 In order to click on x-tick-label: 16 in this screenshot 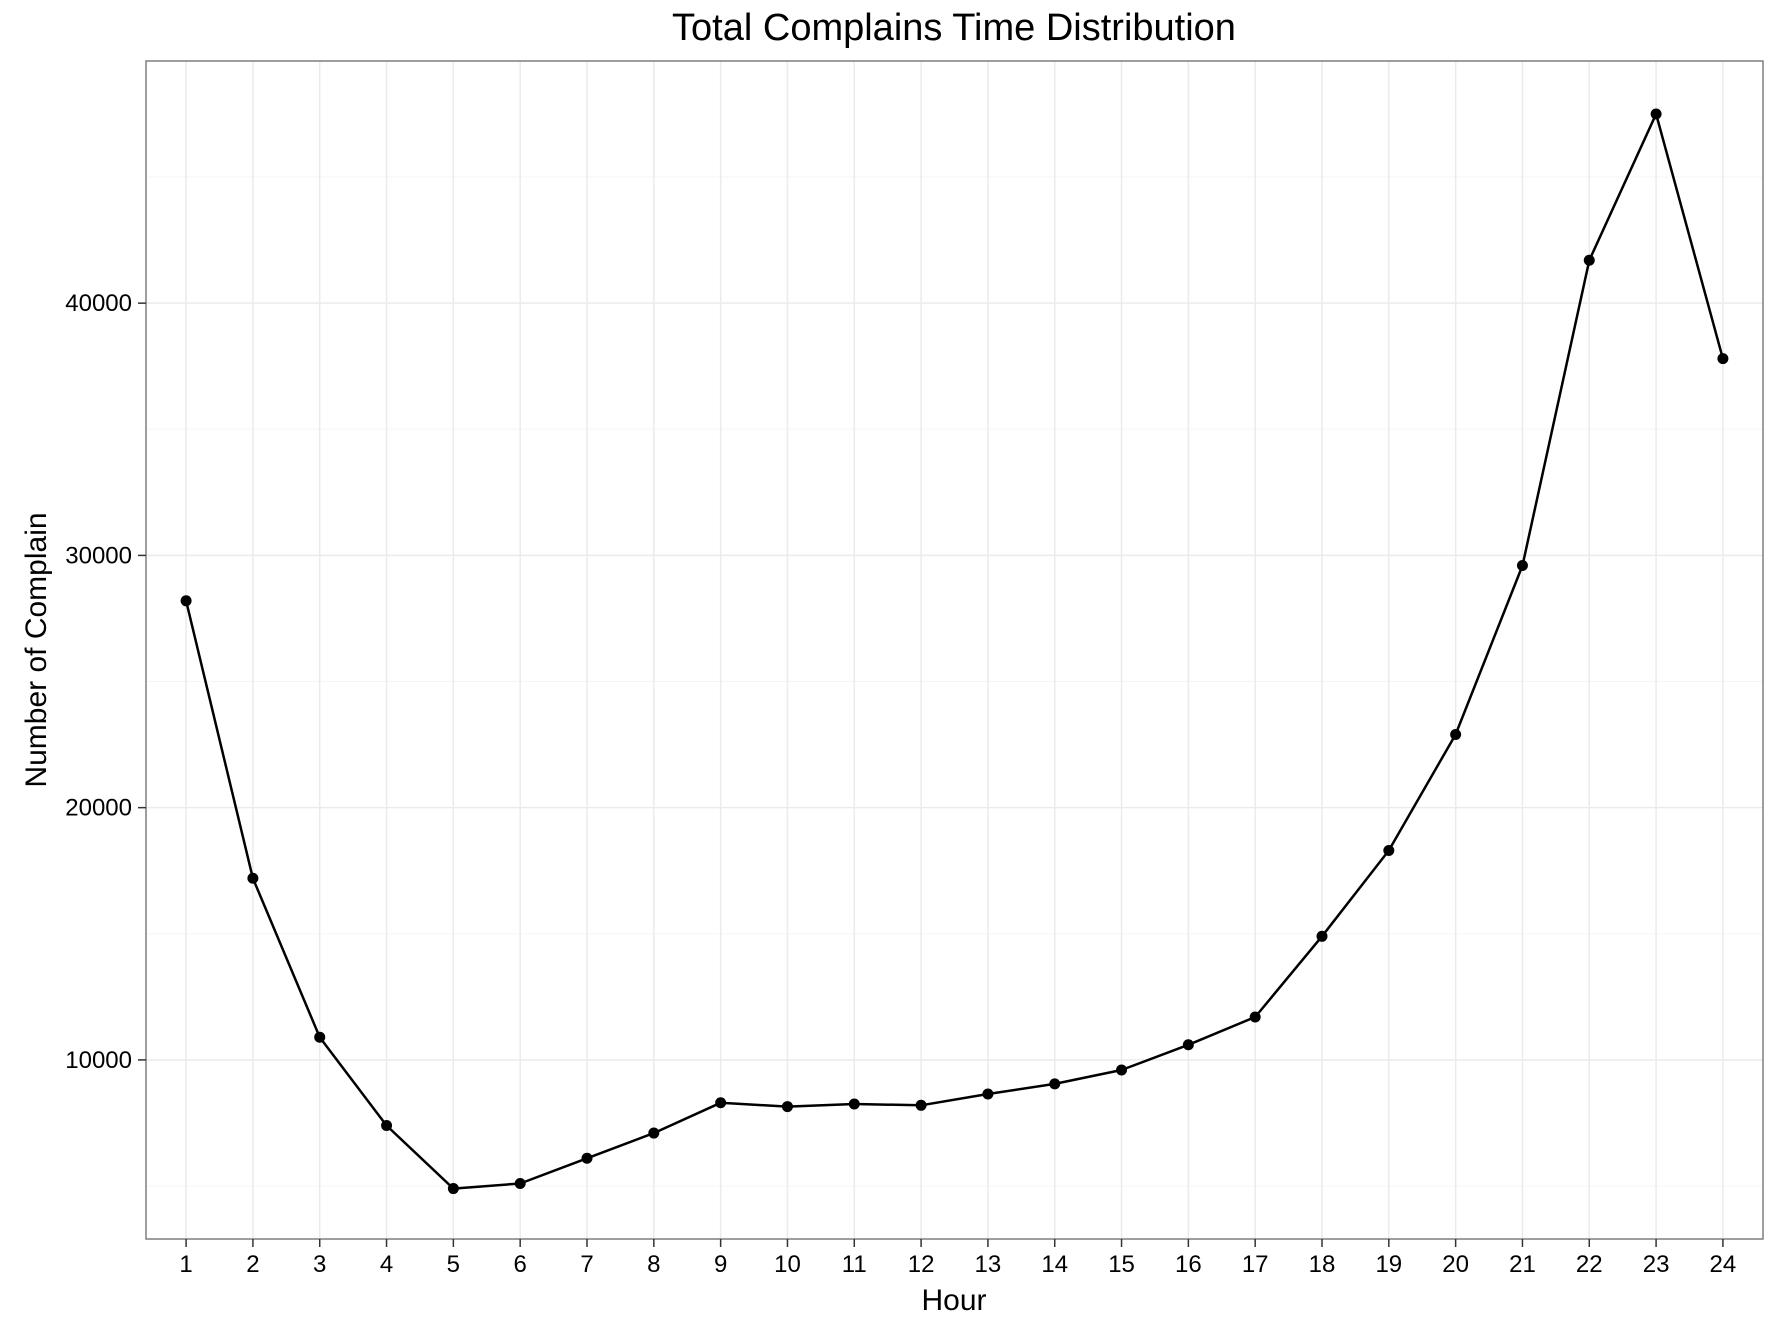, I will do `click(1188, 1264)`.